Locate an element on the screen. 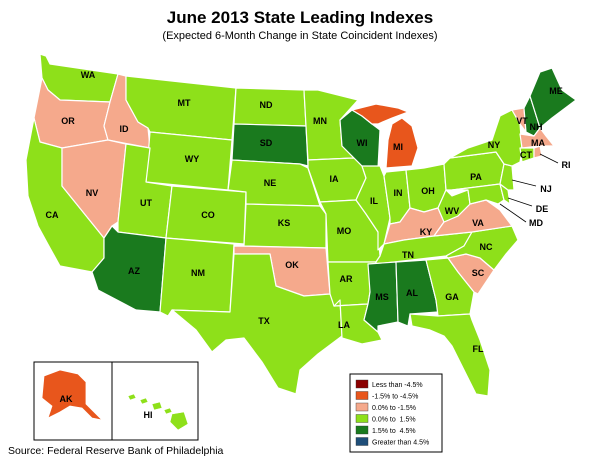  label-IL: IL is located at coordinates (374, 201).